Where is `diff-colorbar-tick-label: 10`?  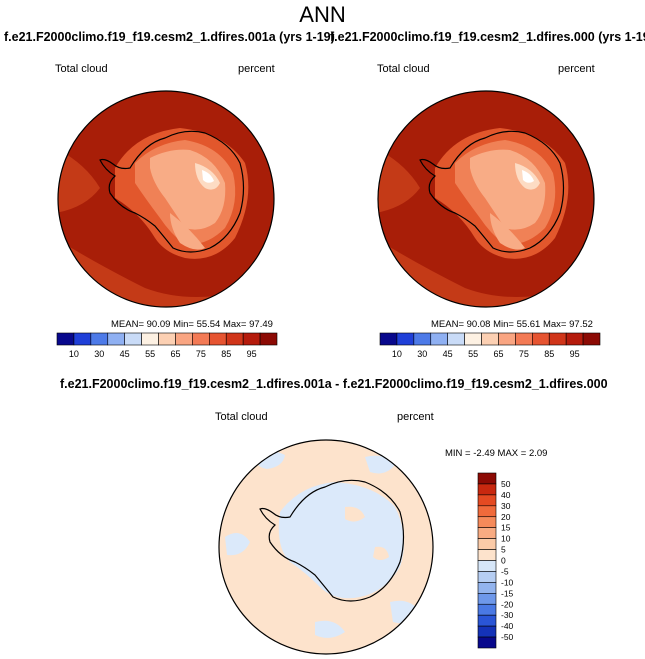 diff-colorbar-tick-label: 10 is located at coordinates (506, 539).